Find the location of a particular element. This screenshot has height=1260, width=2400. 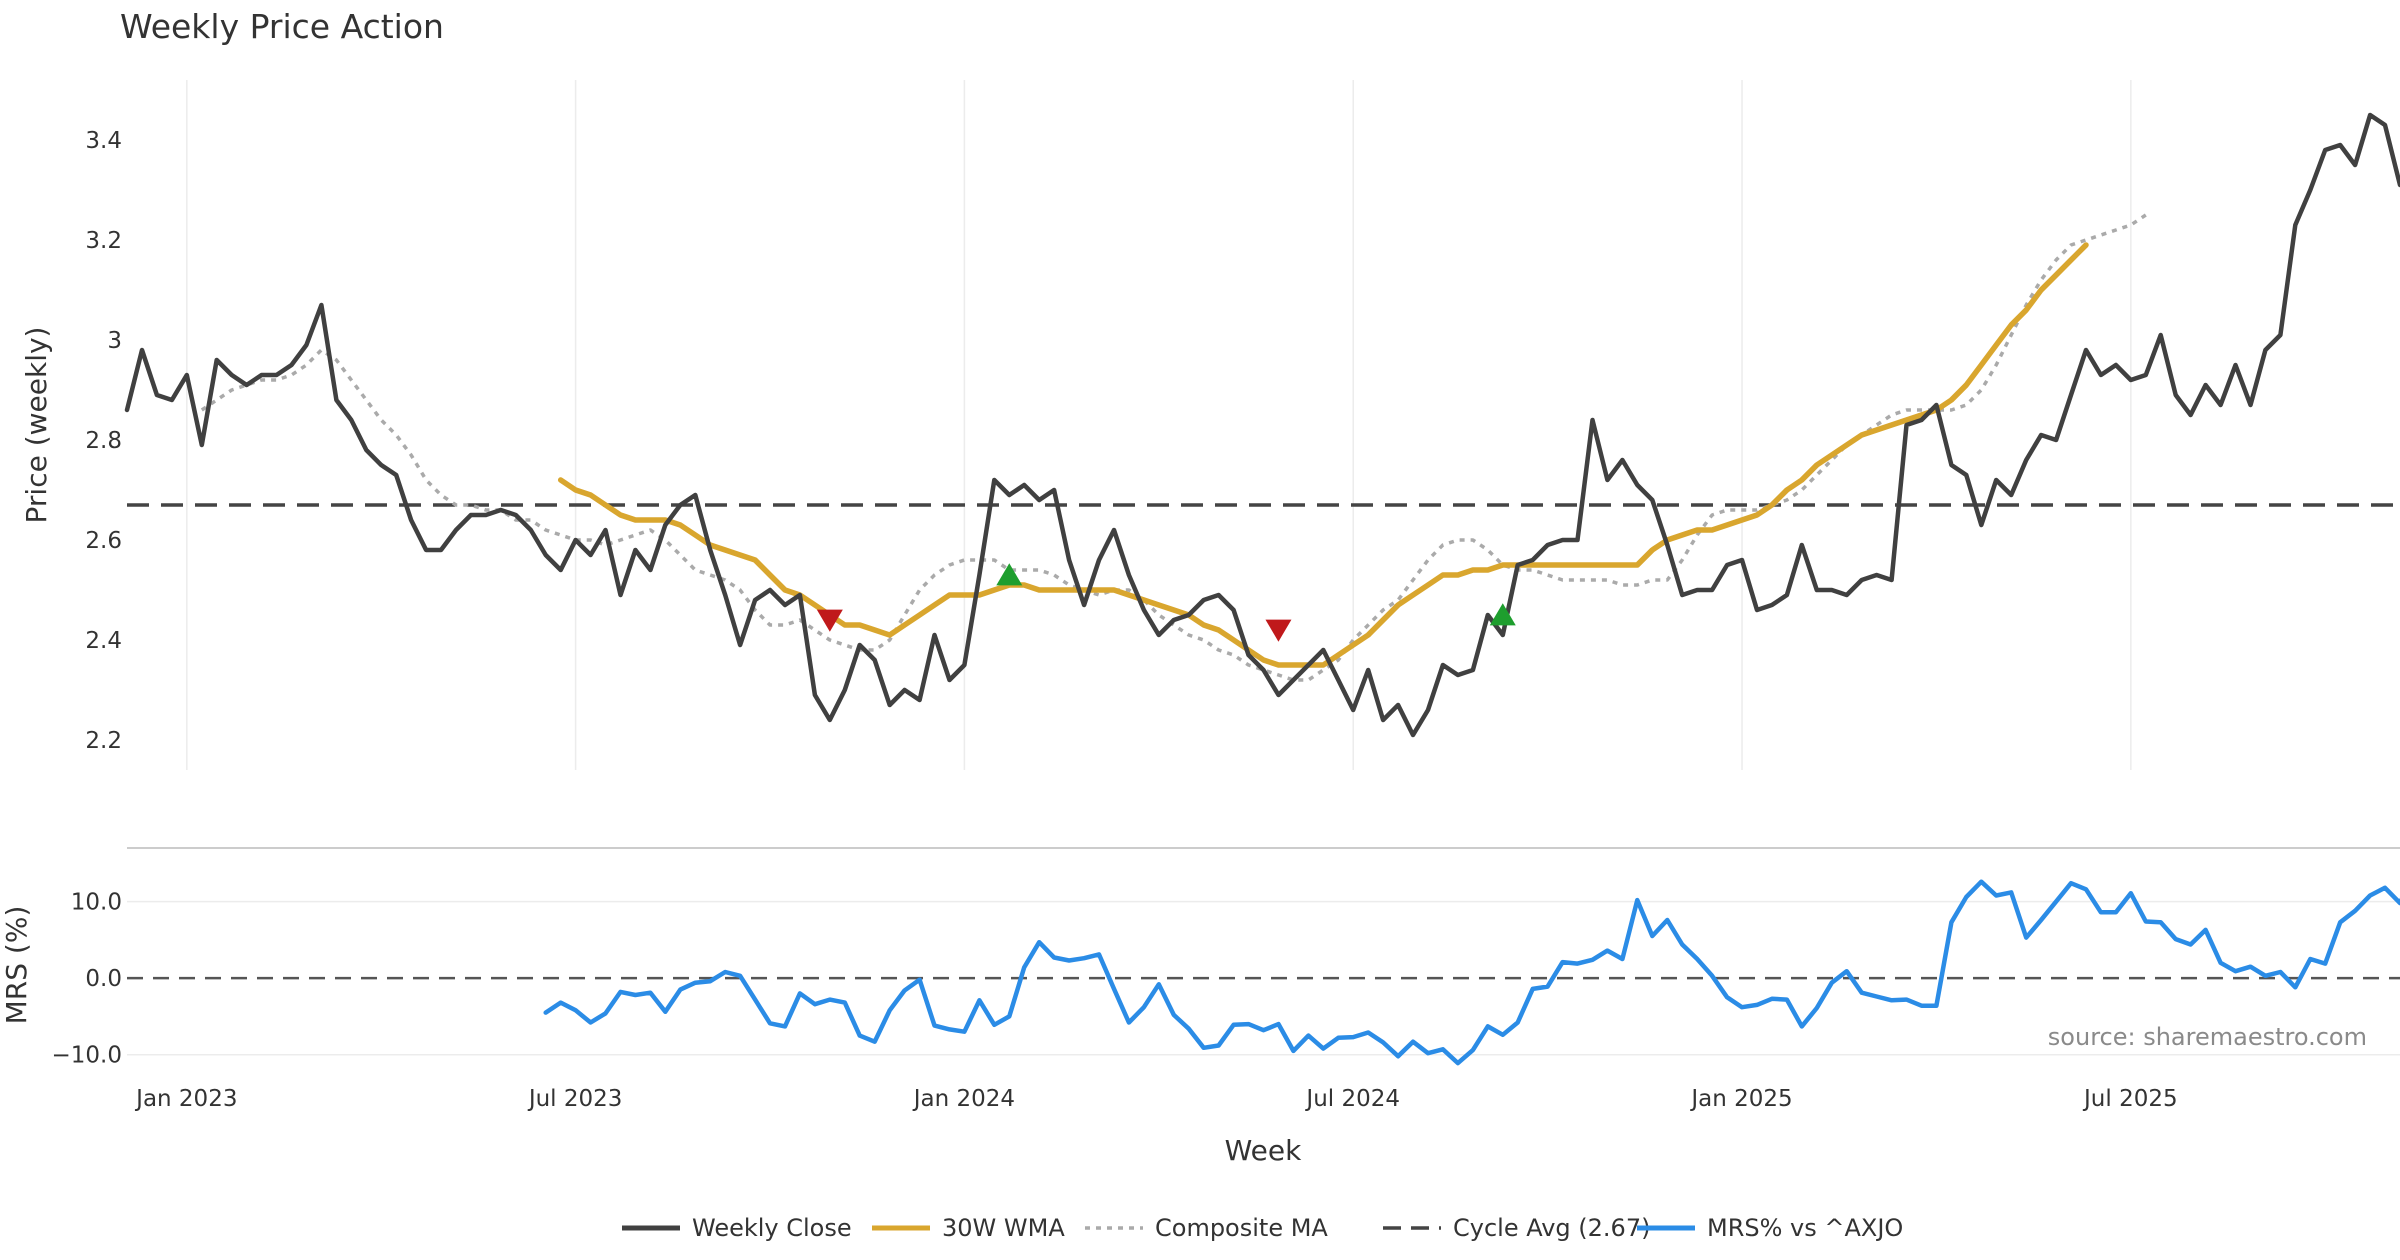

legend-label: Cycle Avg (2.67) is located at coordinates (1551, 1228).